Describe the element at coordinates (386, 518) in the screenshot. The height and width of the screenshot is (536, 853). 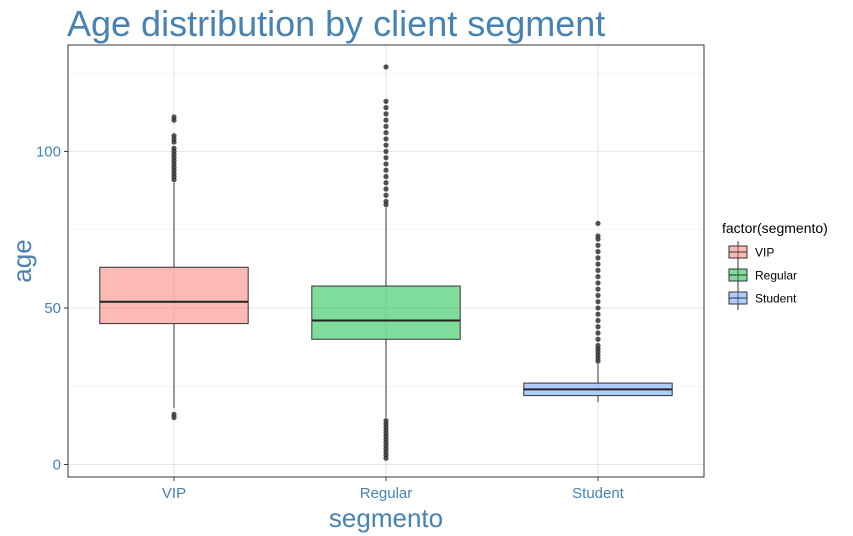
I see `x-axis-title: segmento` at that location.